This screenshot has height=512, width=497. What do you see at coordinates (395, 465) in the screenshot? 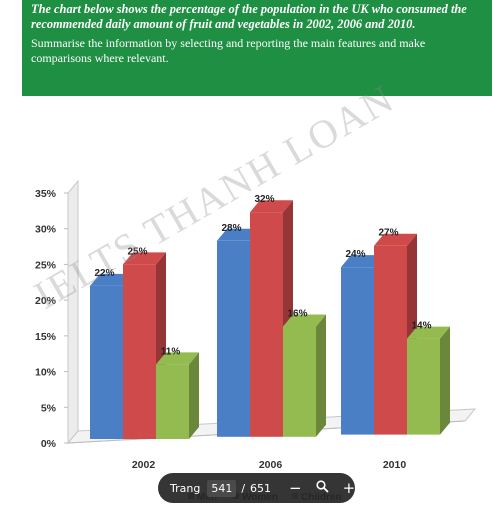
I see `x-tick-label: 2010` at bounding box center [395, 465].